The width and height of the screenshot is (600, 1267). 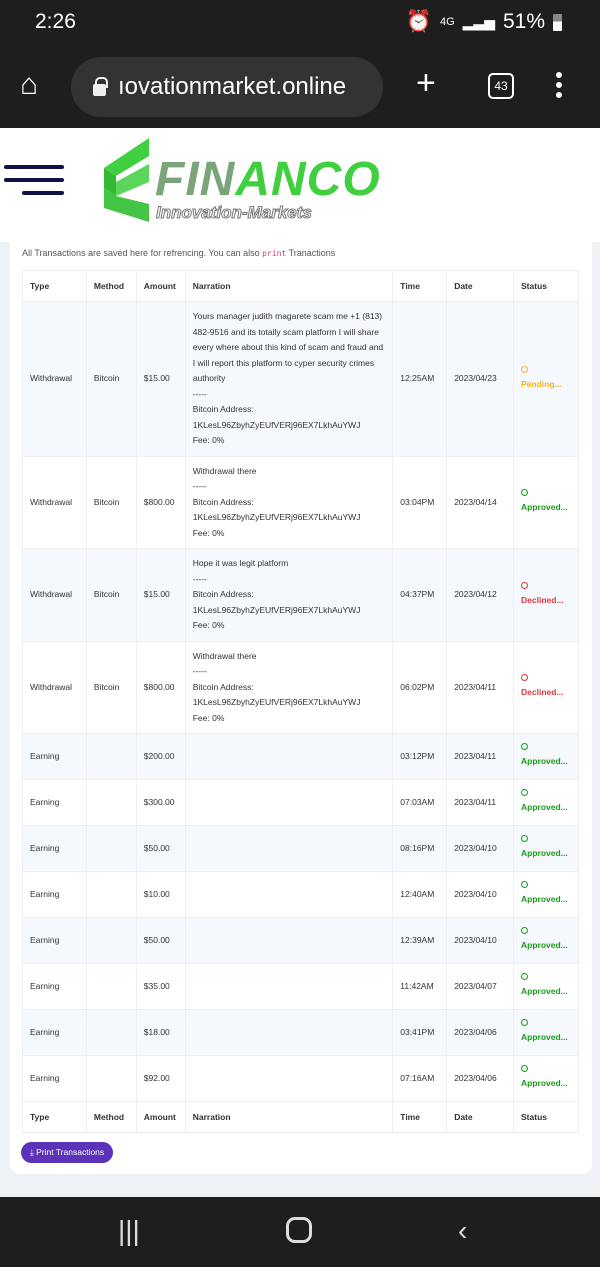 I want to click on print-transactions-button: ⤓ Print Transactions, so click(x=67, y=1152).